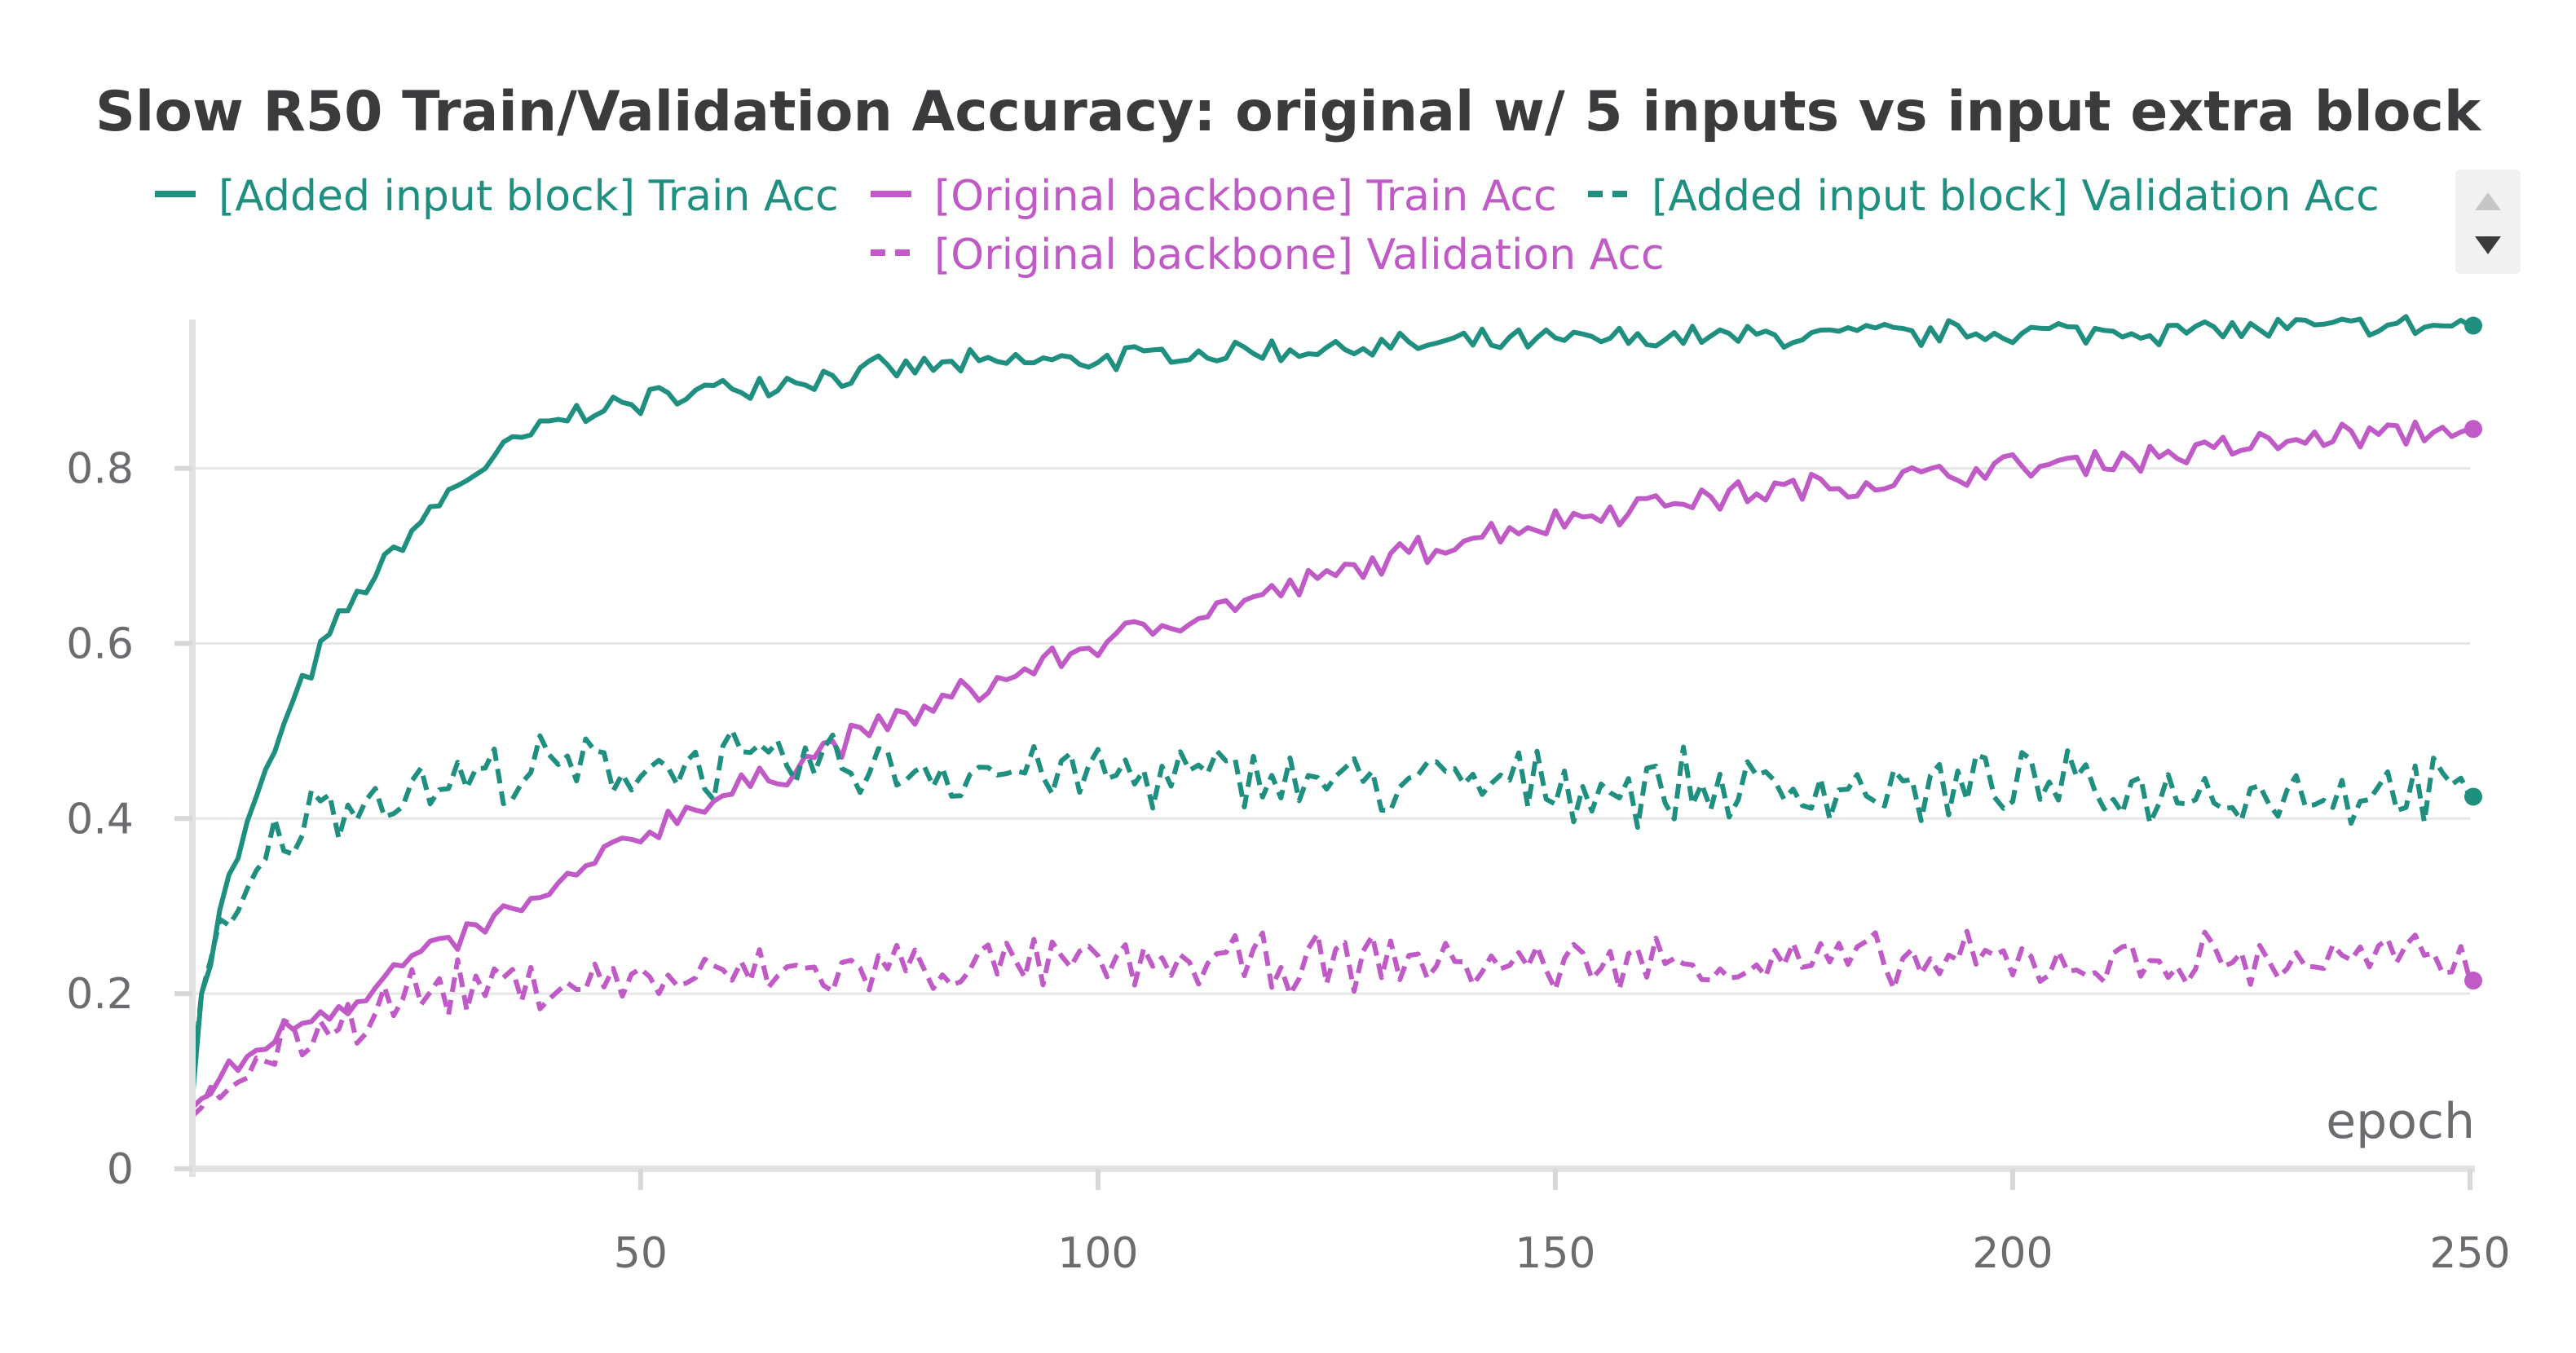 The image size is (2576, 1353). Describe the element at coordinates (120, 1169) in the screenshot. I see `y-tick-label: 0` at that location.